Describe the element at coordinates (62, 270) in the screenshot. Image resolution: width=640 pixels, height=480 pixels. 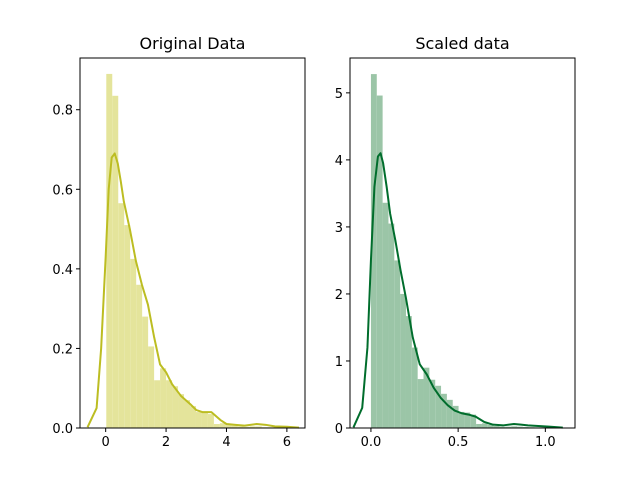
I see `y-tick-label: 0.4` at that location.